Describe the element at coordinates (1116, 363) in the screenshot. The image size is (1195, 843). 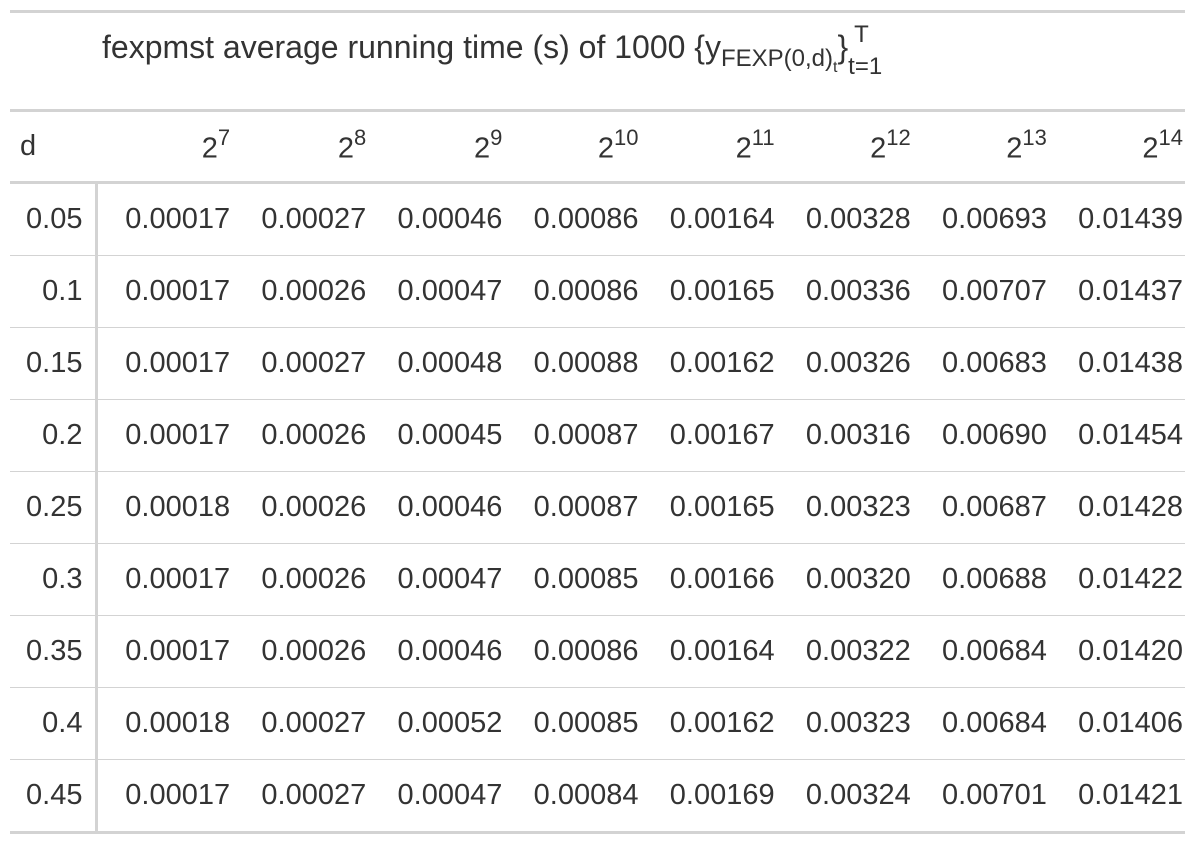
I see `table-cell: 0.01438` at that location.